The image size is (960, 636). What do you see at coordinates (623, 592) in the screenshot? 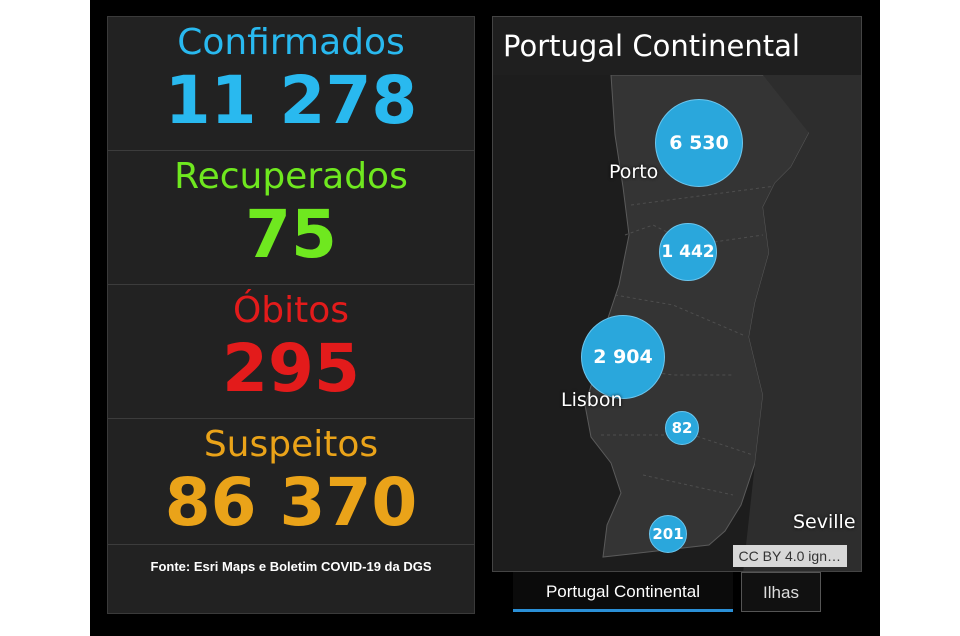
I see `tab-portugal-continental: Portugal Continental` at bounding box center [623, 592].